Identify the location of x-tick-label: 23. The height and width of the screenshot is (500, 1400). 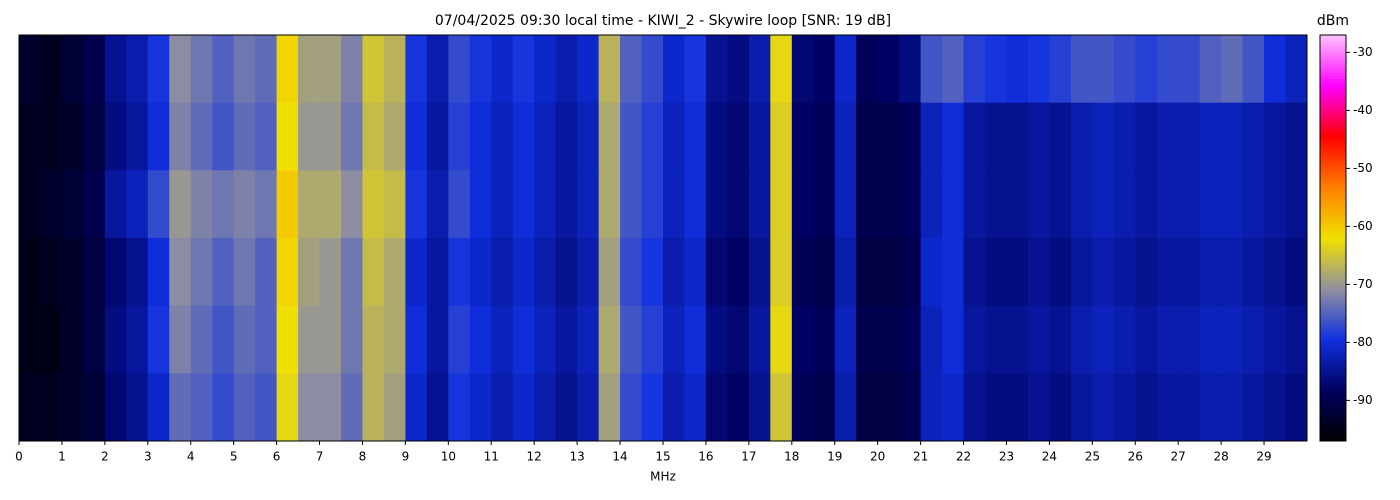
(1006, 457).